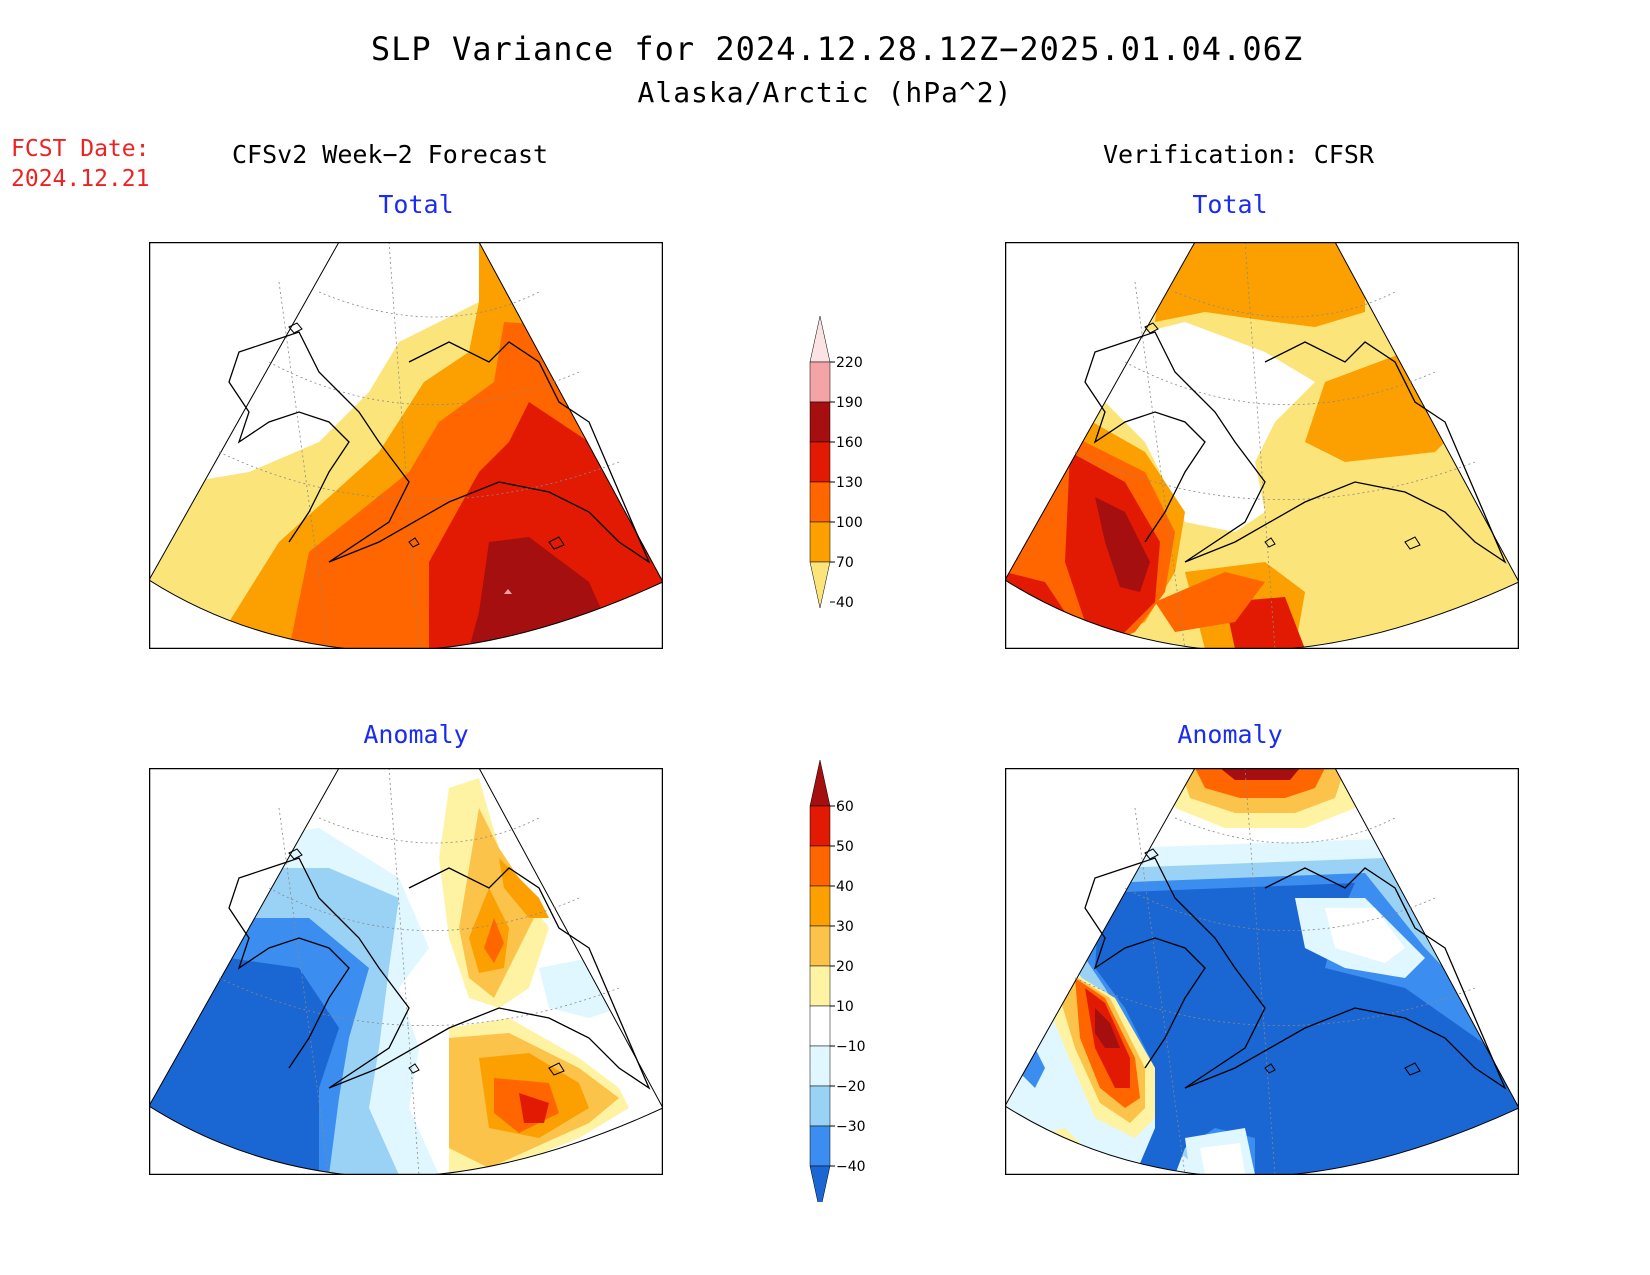 Image resolution: width=1650 pixels, height=1275 pixels. What do you see at coordinates (416, 204) in the screenshot?
I see `panel-title-forecast-total: Total` at bounding box center [416, 204].